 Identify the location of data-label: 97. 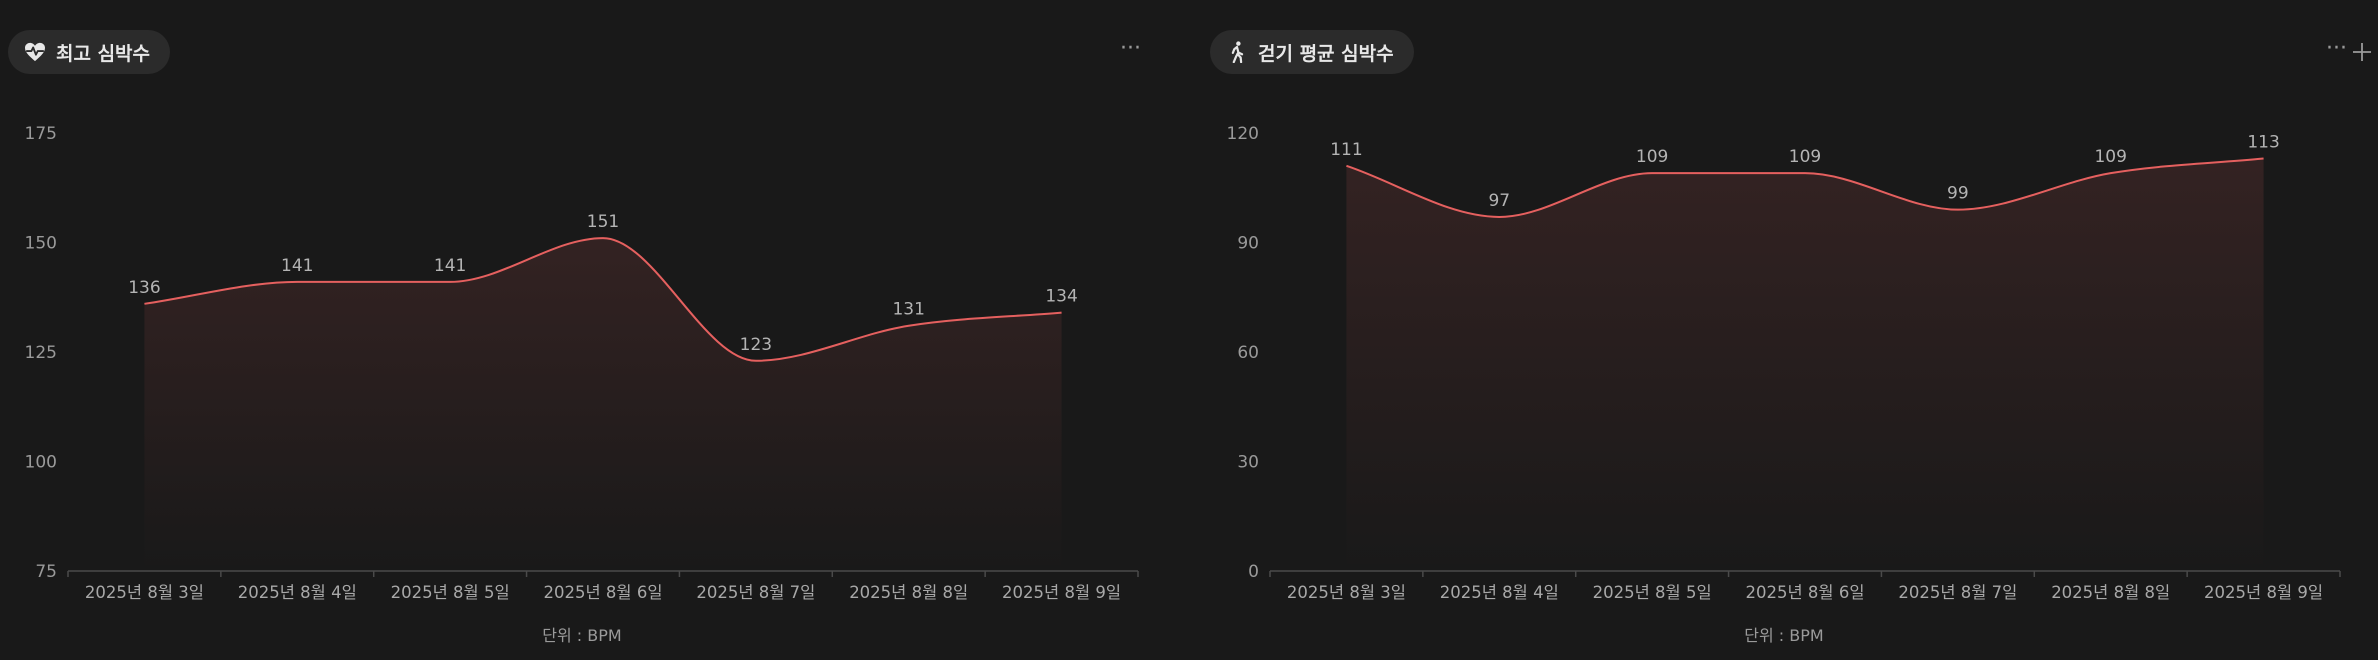
(1499, 201).